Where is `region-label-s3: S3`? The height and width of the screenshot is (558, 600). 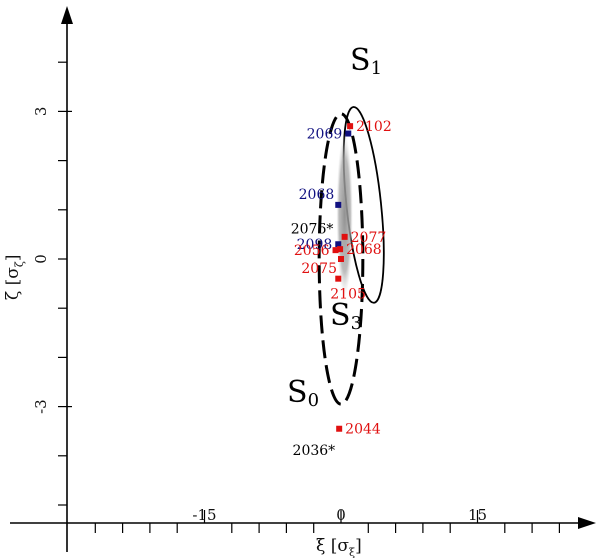
region-label-s3: S3 is located at coordinates (346, 316).